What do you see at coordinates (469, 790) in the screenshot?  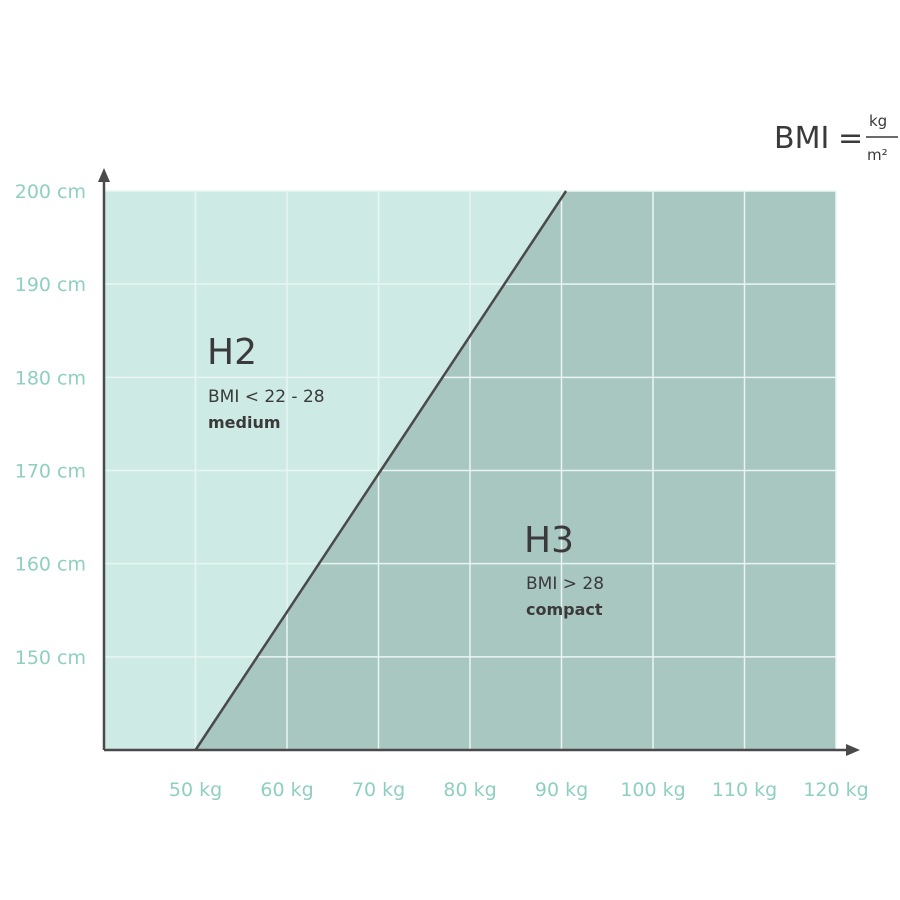 I see `x-tick-label: 80 kg` at bounding box center [469, 790].